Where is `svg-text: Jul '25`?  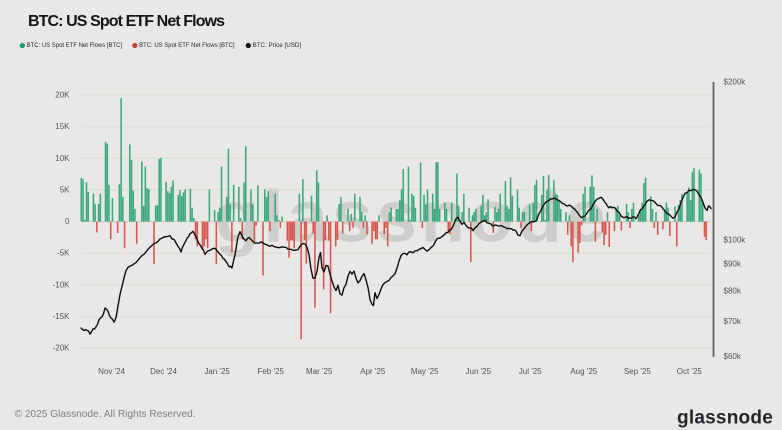 svg-text: Jul '25 is located at coordinates (530, 371).